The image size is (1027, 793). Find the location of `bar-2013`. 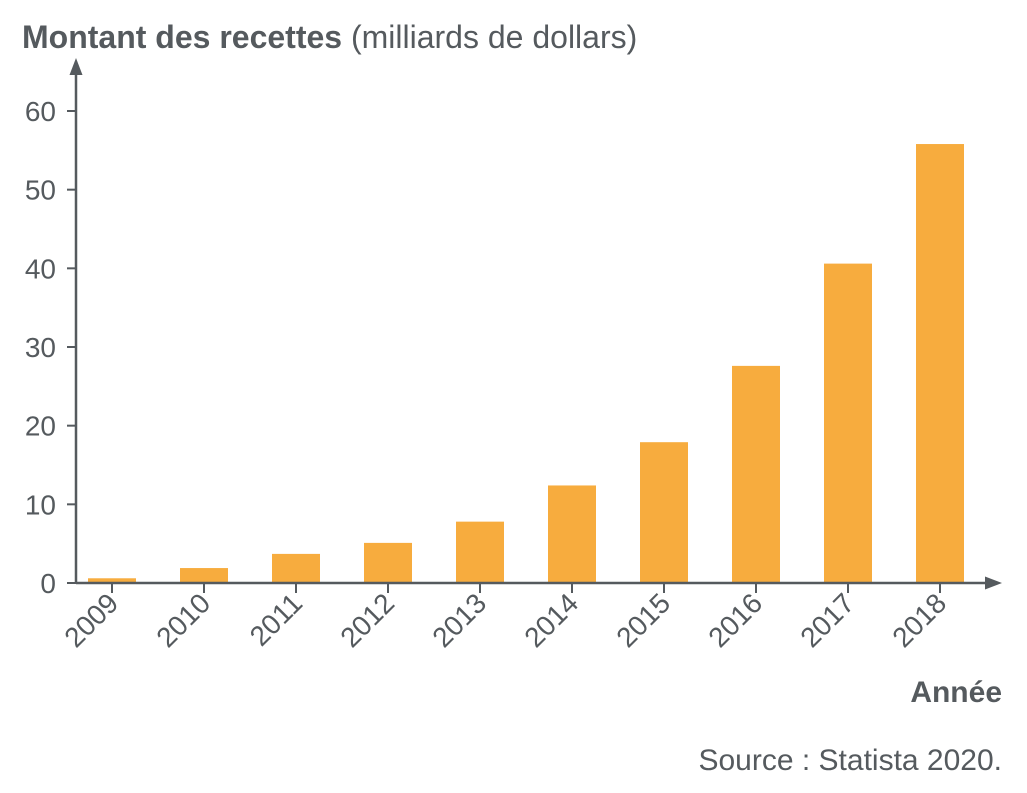

bar-2013 is located at coordinates (480, 552).